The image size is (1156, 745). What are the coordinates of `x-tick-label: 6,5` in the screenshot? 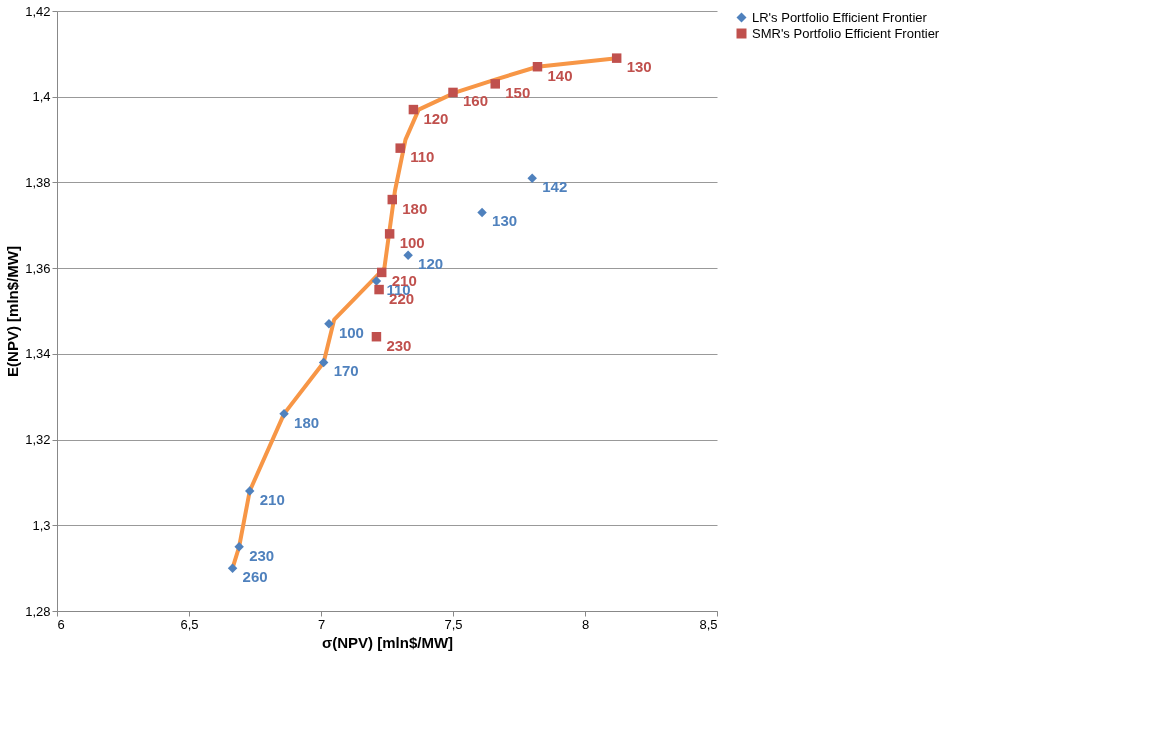 It's located at (189, 624).